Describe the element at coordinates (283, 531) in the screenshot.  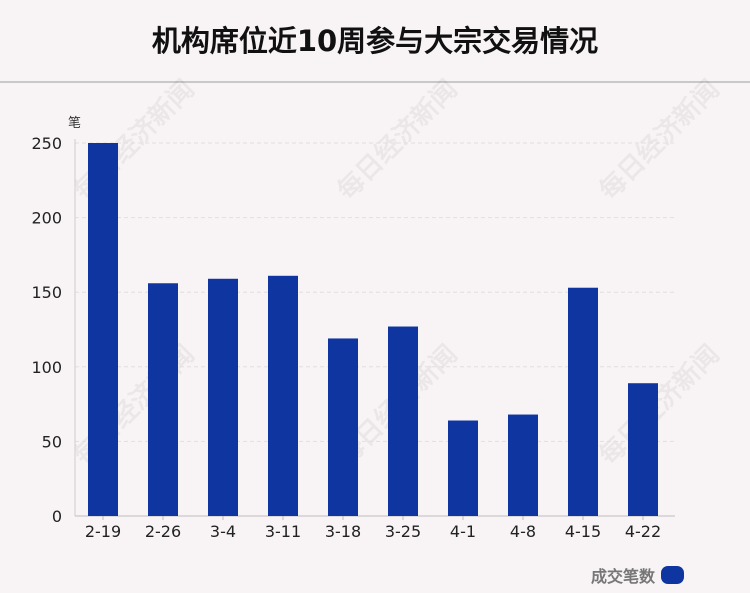
I see `x-tick-label: 3-11` at that location.